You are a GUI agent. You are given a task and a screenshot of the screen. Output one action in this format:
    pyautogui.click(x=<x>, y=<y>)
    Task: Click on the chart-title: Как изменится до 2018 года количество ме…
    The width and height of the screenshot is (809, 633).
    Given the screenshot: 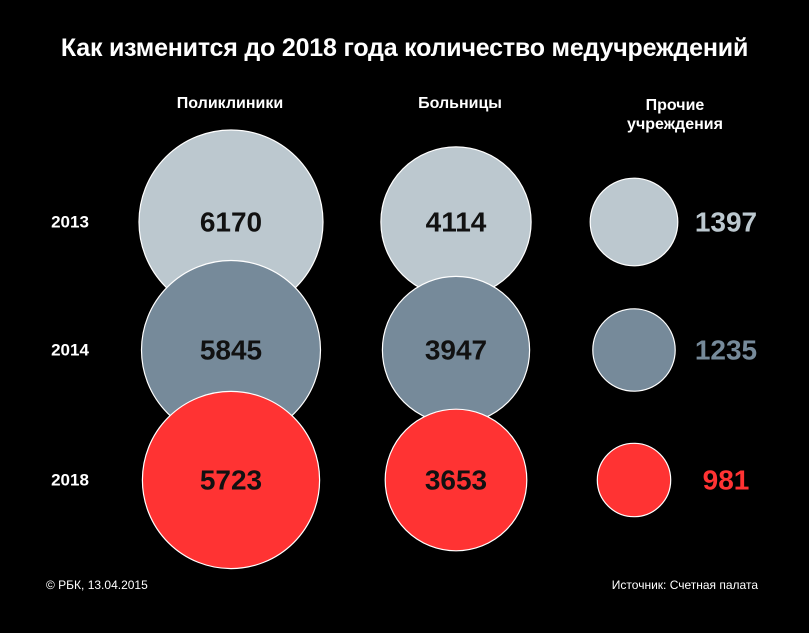 What is the action you would take?
    pyautogui.click(x=404, y=48)
    